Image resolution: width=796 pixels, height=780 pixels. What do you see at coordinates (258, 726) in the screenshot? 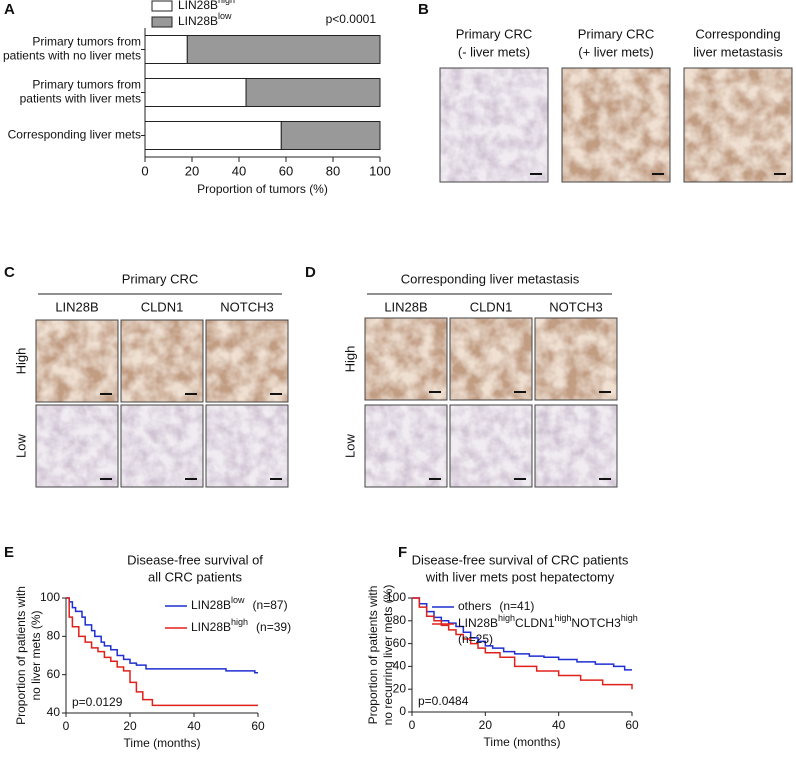
I see `x-tick-label: 60` at bounding box center [258, 726].